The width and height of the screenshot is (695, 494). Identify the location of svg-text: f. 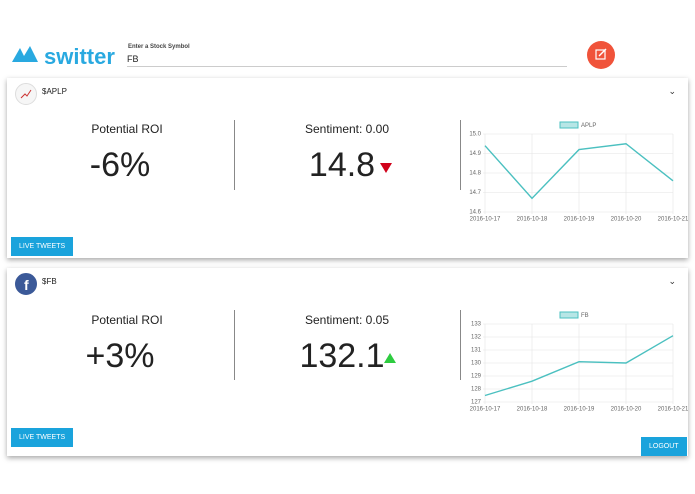
(26, 285).